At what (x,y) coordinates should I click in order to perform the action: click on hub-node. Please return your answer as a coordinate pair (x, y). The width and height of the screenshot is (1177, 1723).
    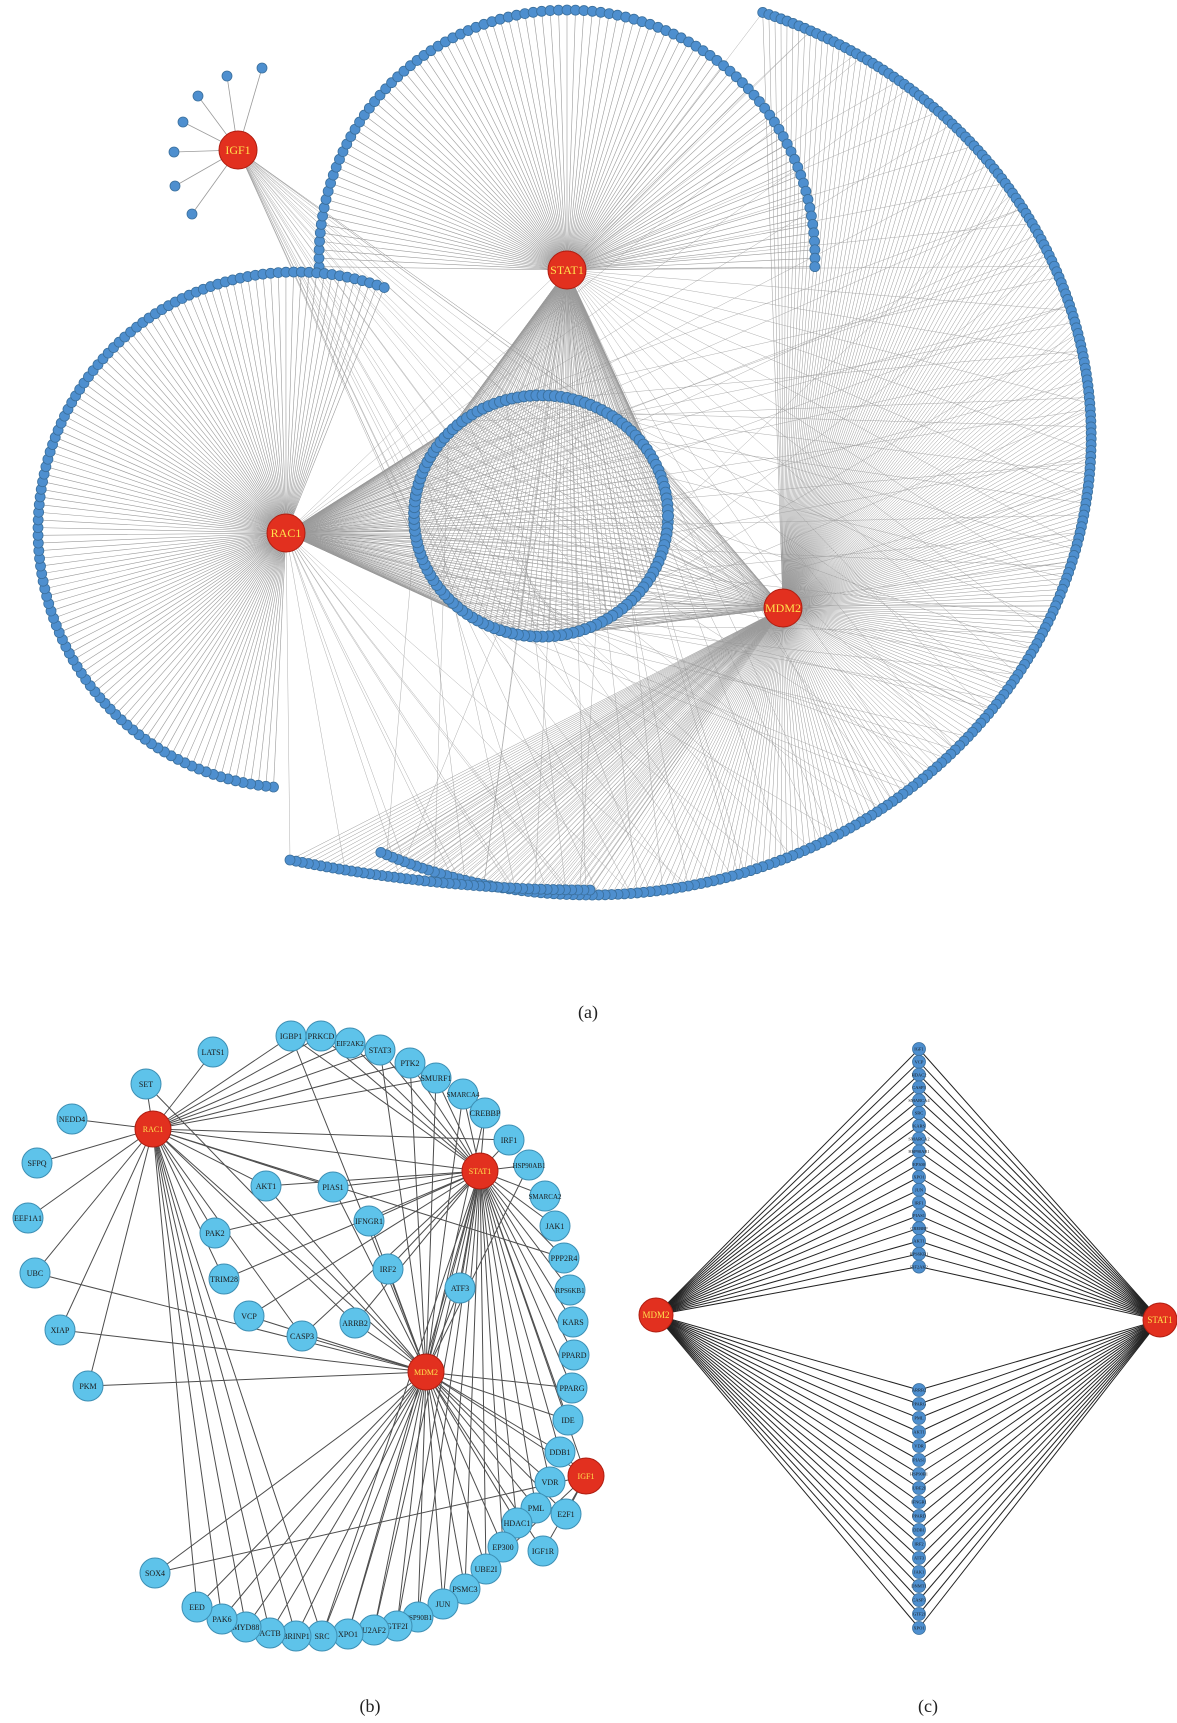
    Looking at the image, I should click on (480, 1171).